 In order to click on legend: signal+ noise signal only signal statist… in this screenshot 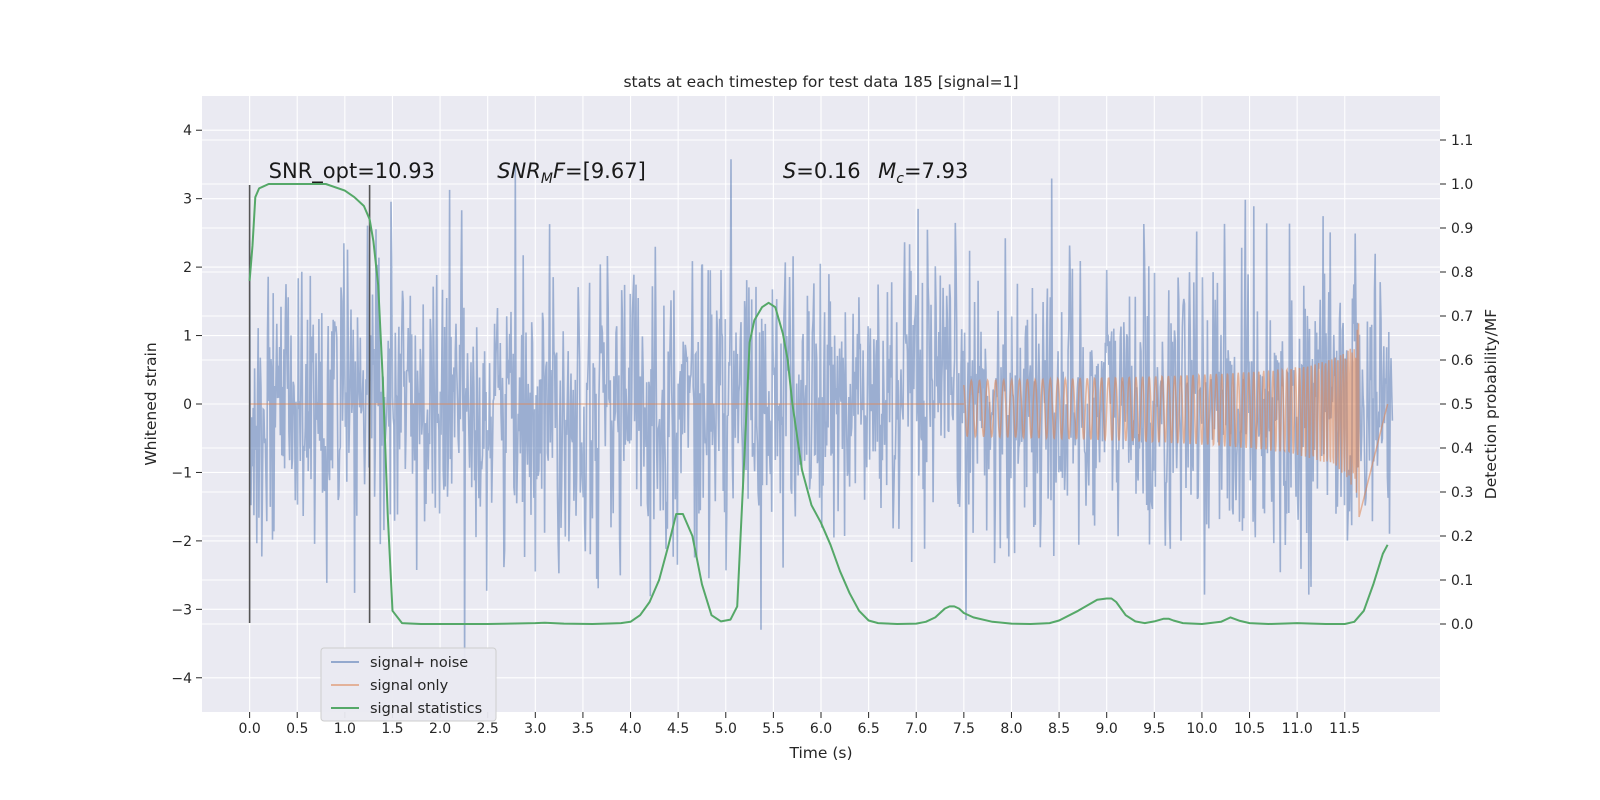, I will do `click(408, 684)`.